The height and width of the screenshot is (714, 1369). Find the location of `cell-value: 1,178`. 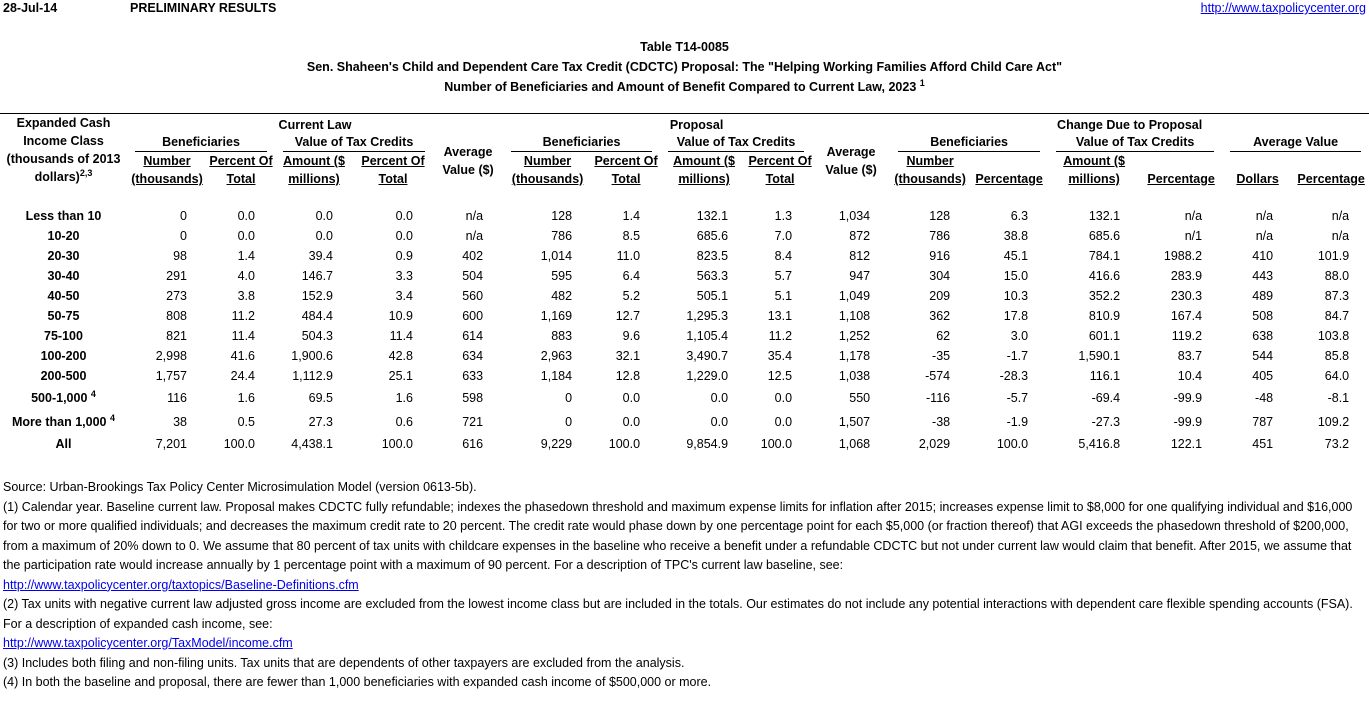

cell-value: 1,178 is located at coordinates (854, 355).